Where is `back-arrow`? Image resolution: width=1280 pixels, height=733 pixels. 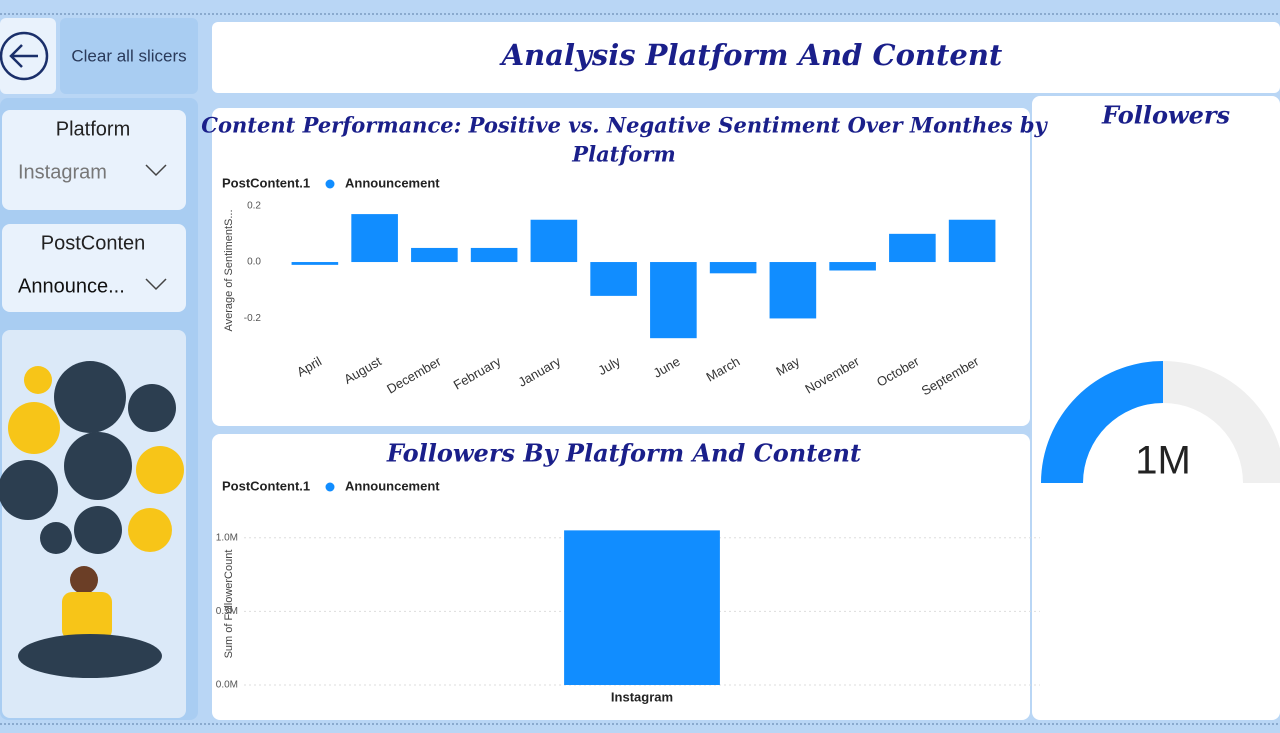 back-arrow is located at coordinates (23, 56).